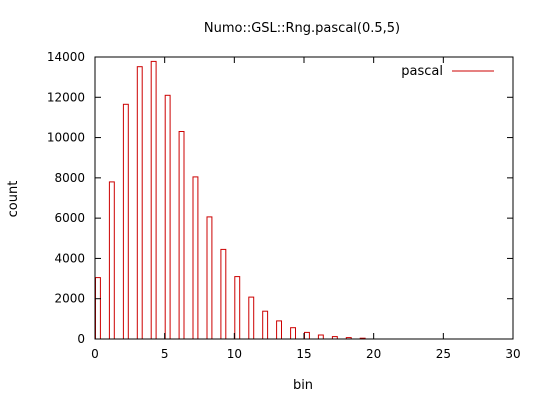  What do you see at coordinates (422, 71) in the screenshot?
I see `legend-label-pascal: pascal` at bounding box center [422, 71].